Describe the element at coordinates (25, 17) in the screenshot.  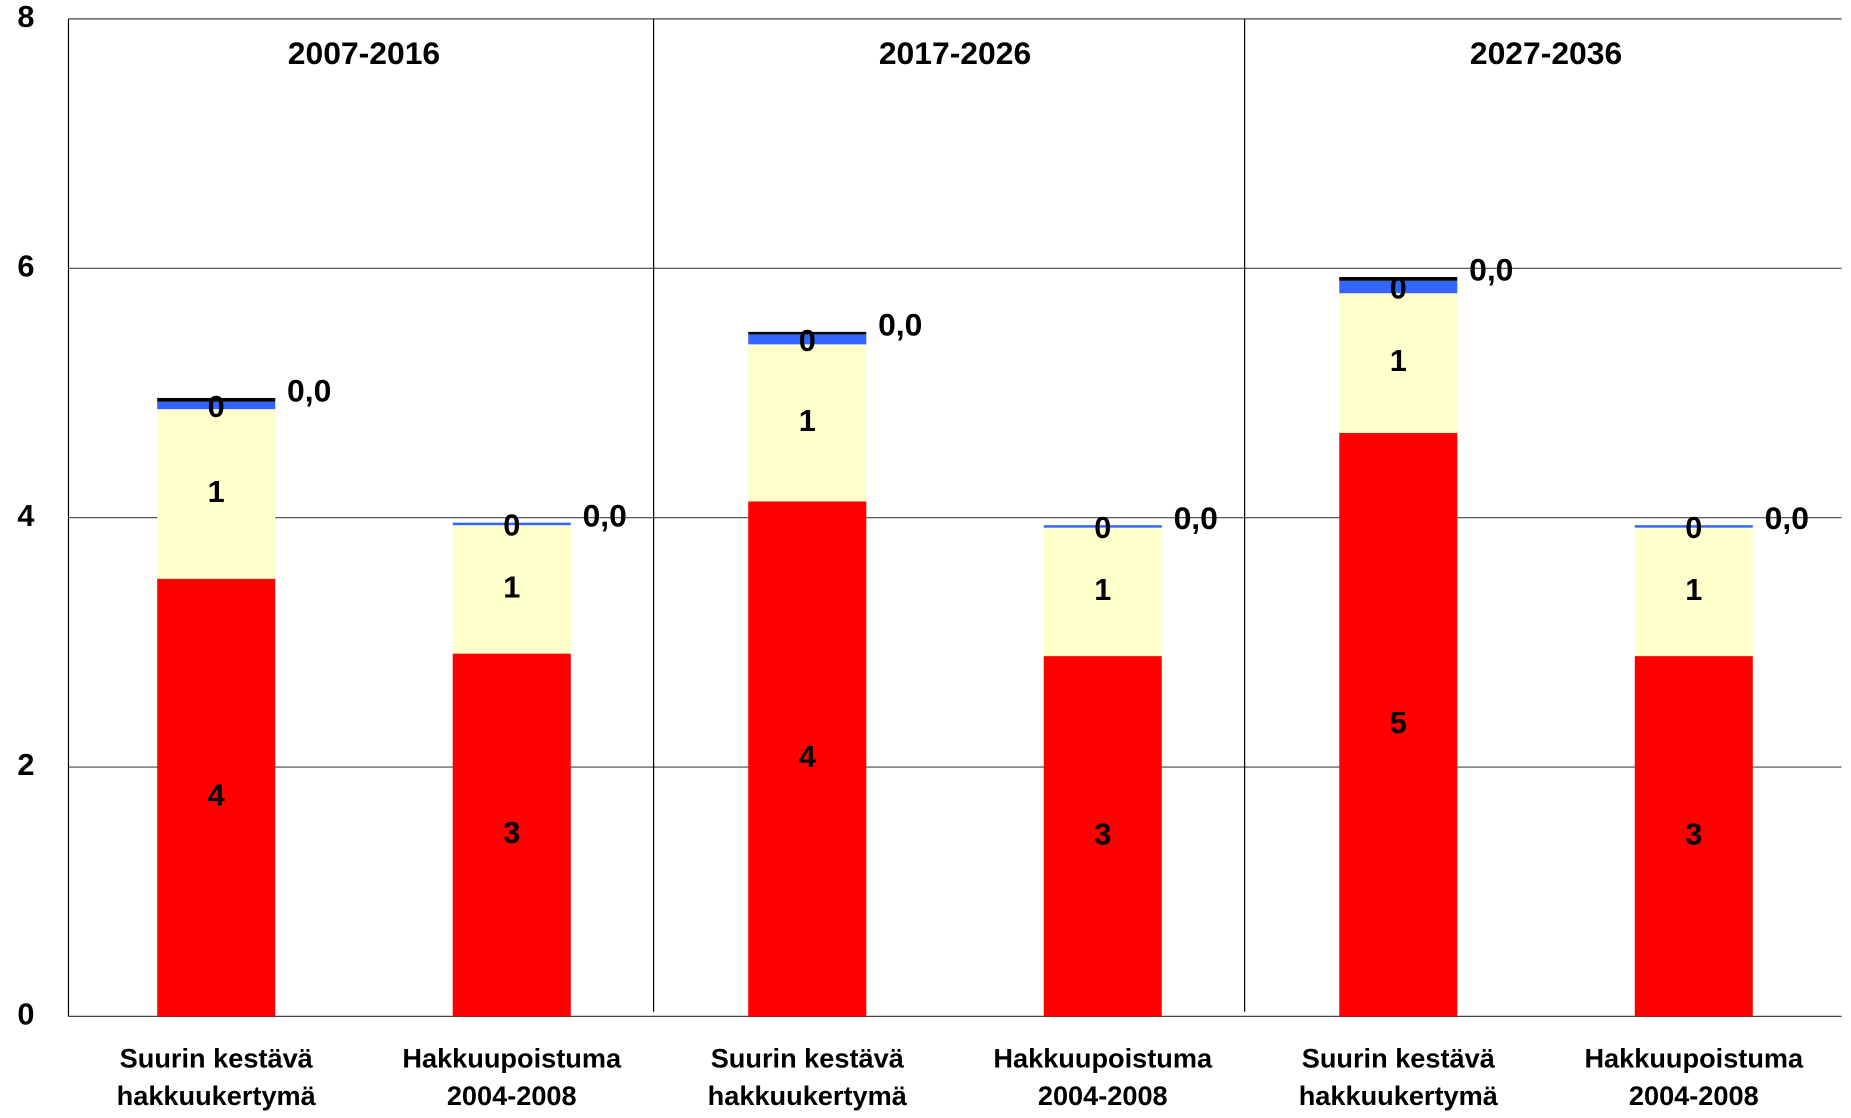
I see `y-tick-label: 8` at that location.